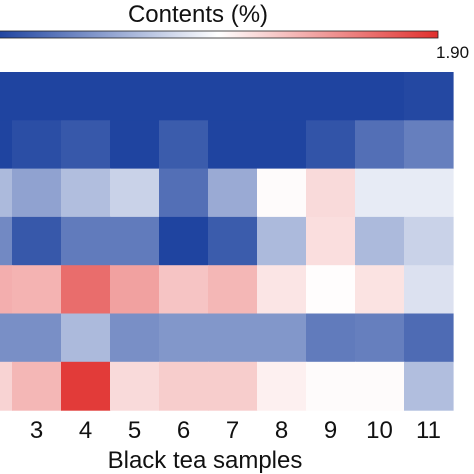 The image size is (474, 474). What do you see at coordinates (219, 34) in the screenshot?
I see `colorbar` at bounding box center [219, 34].